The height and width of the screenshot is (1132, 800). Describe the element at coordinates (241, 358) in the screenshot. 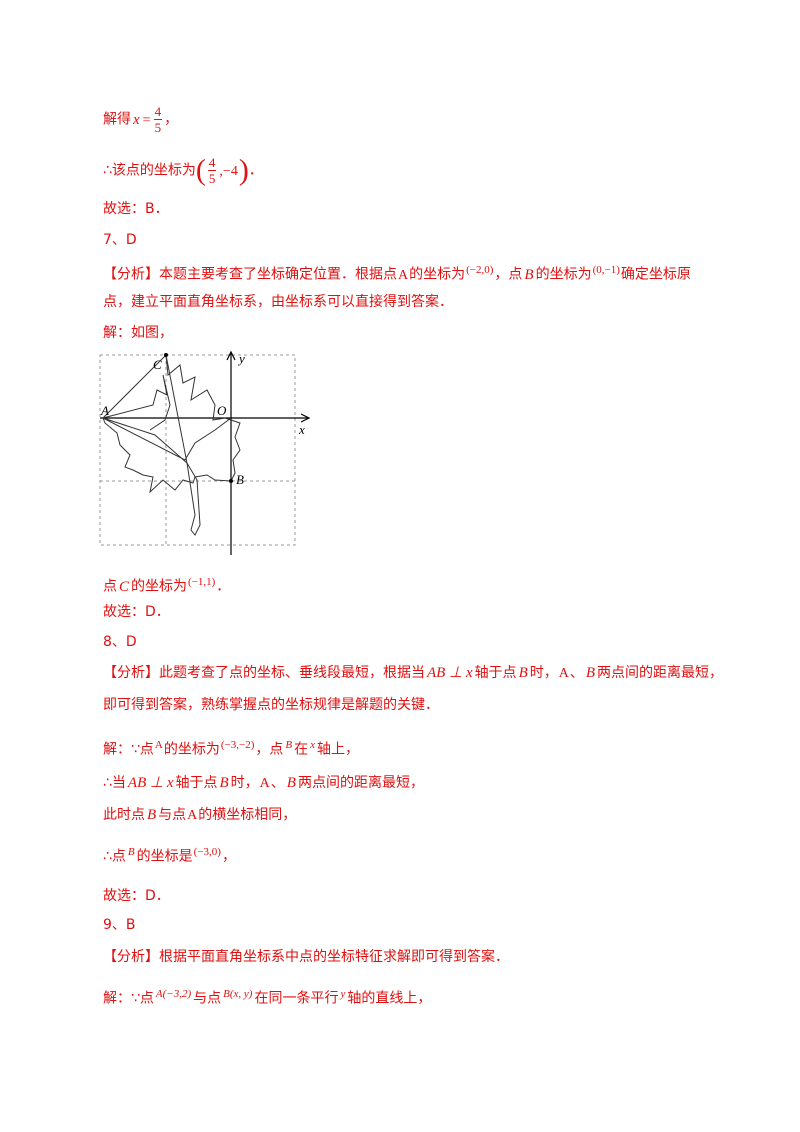

I see `label: y` at that location.